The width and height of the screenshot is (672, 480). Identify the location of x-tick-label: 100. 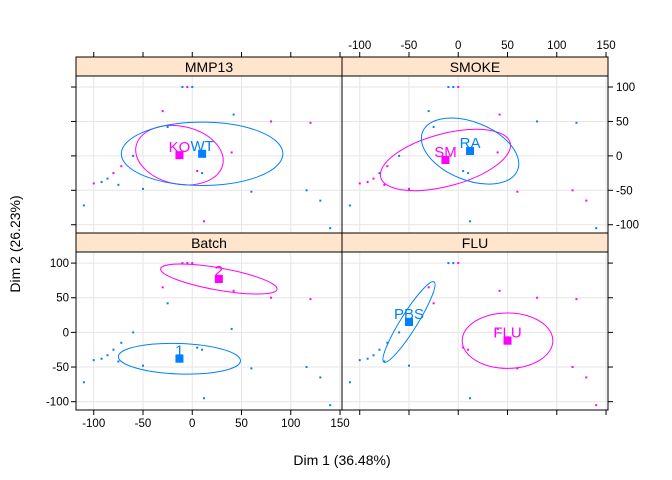
(556, 46).